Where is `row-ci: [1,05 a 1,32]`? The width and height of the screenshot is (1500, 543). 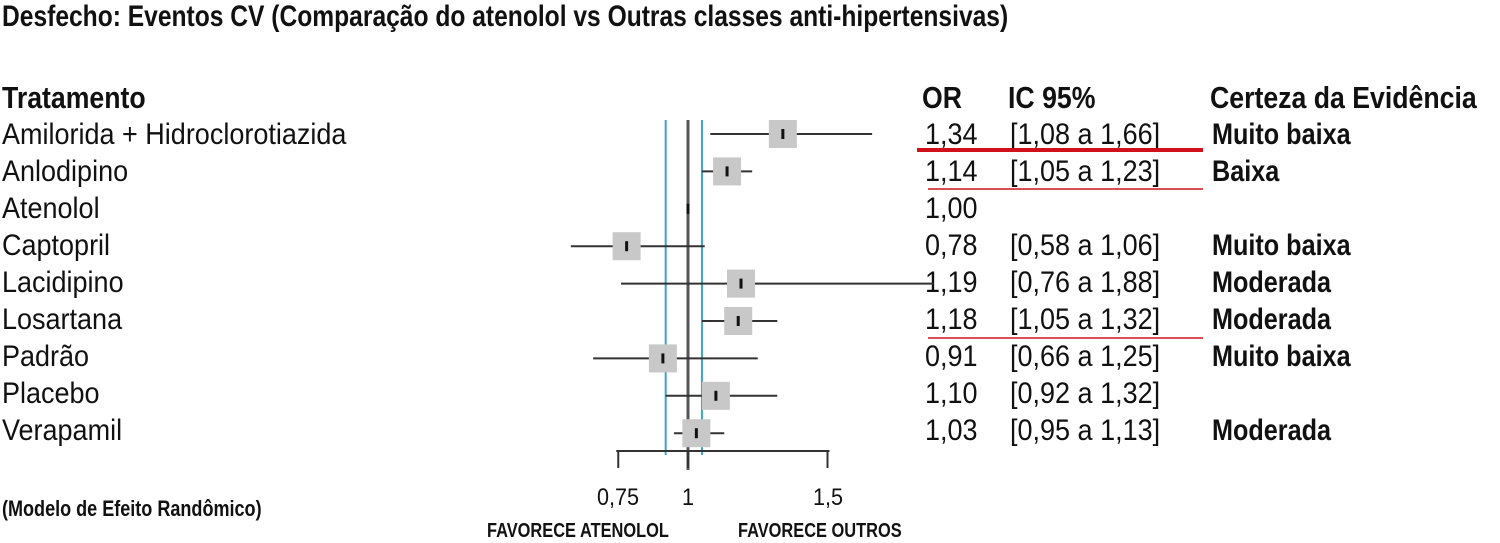 row-ci: [1,05 a 1,32] is located at coordinates (1085, 319).